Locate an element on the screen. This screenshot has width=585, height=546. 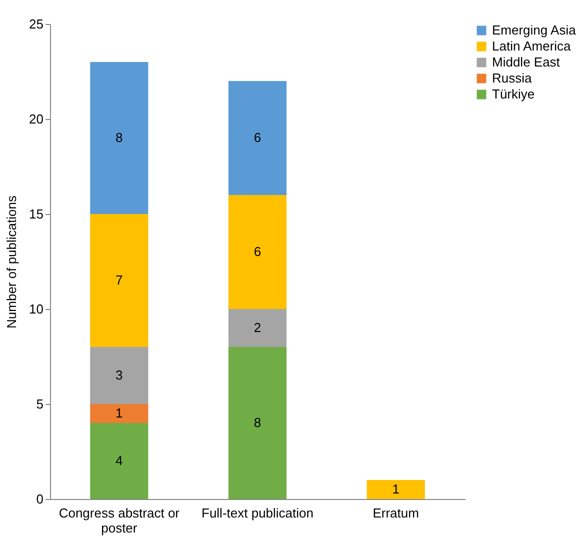
y-tick-label: 5 is located at coordinates (40, 404).